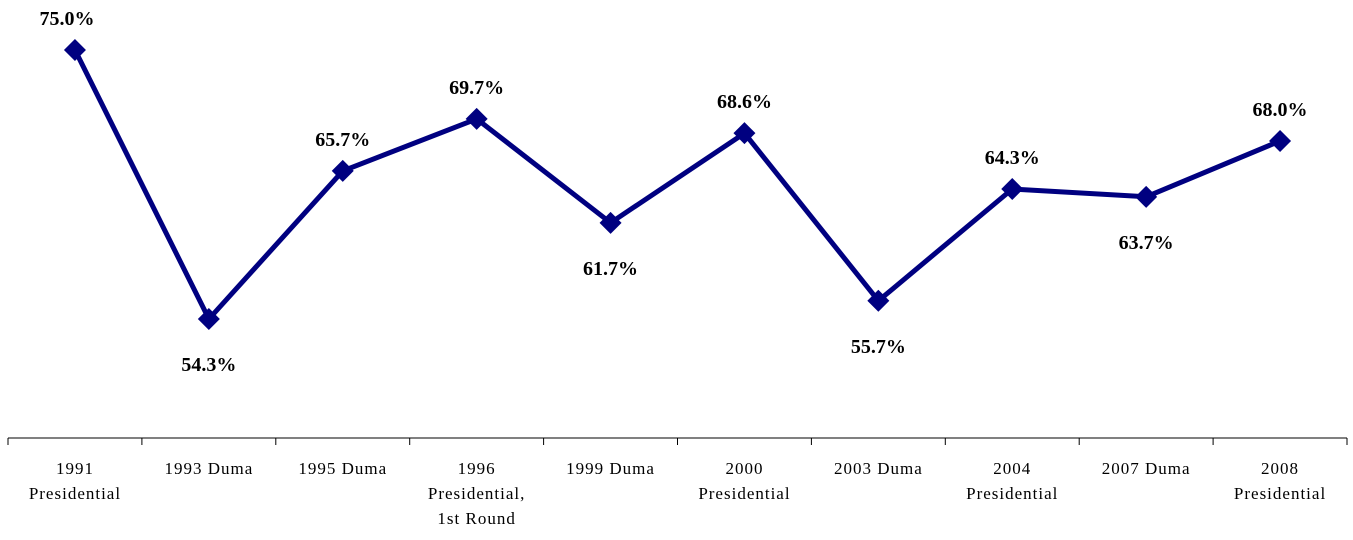 This screenshot has height=540, width=1353. What do you see at coordinates (1146, 243) in the screenshot?
I see `data-label: 63.7%` at bounding box center [1146, 243].